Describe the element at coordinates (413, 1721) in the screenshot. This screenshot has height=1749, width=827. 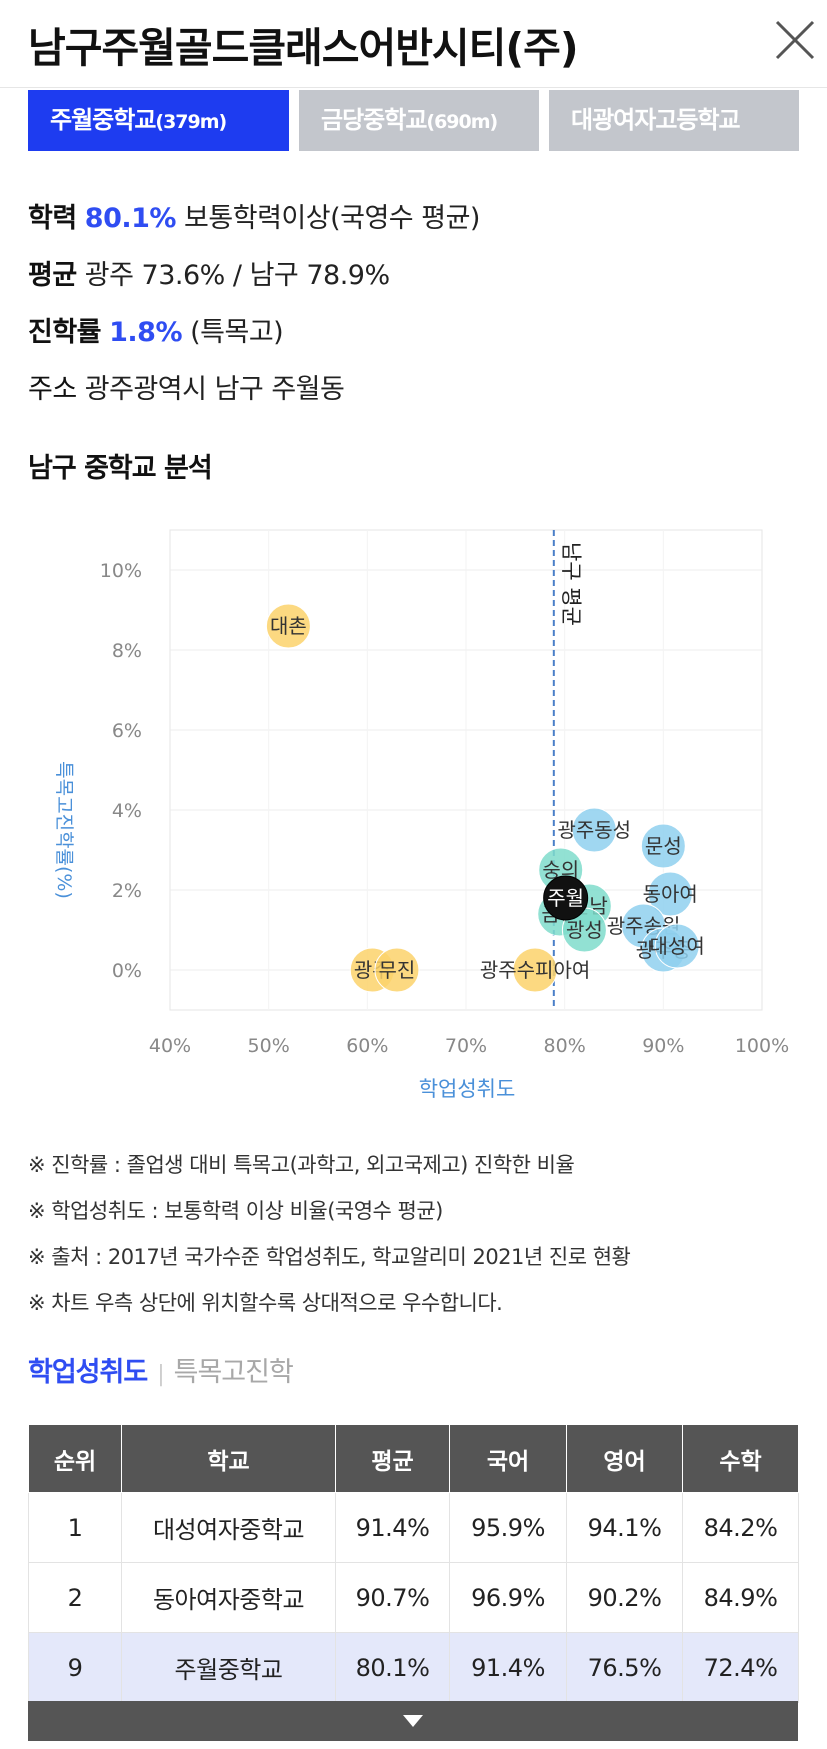
I see `show-more-button` at that location.